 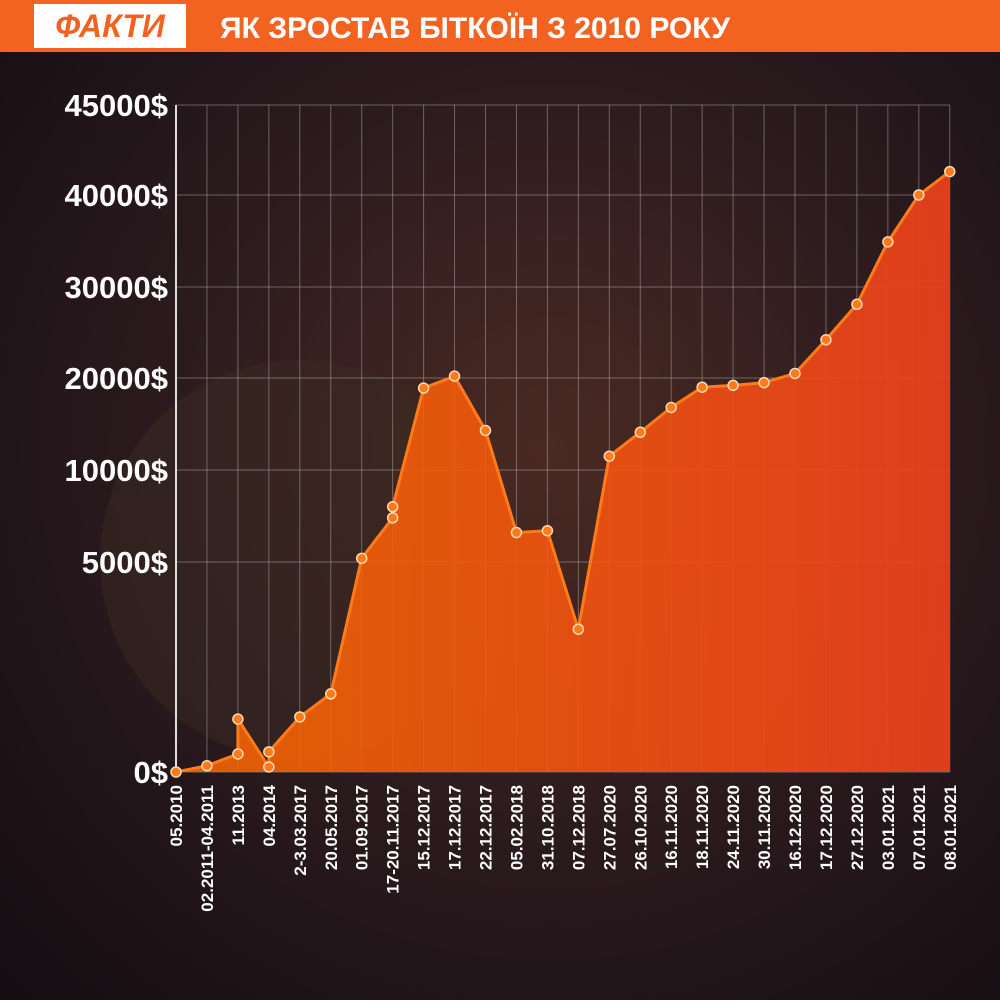 I want to click on x-tick-label: 2-3.03.2017, so click(x=300, y=830).